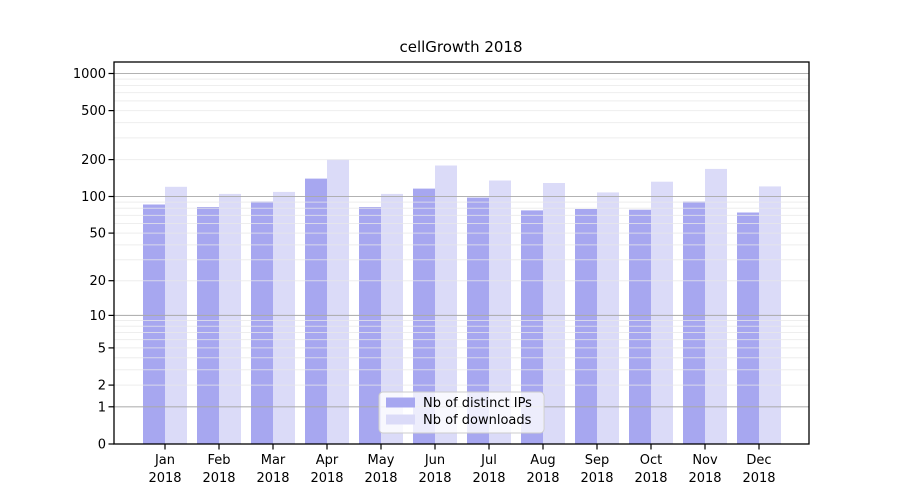  Describe the element at coordinates (89, 74) in the screenshot. I see `y-tick-label: 1000` at that location.